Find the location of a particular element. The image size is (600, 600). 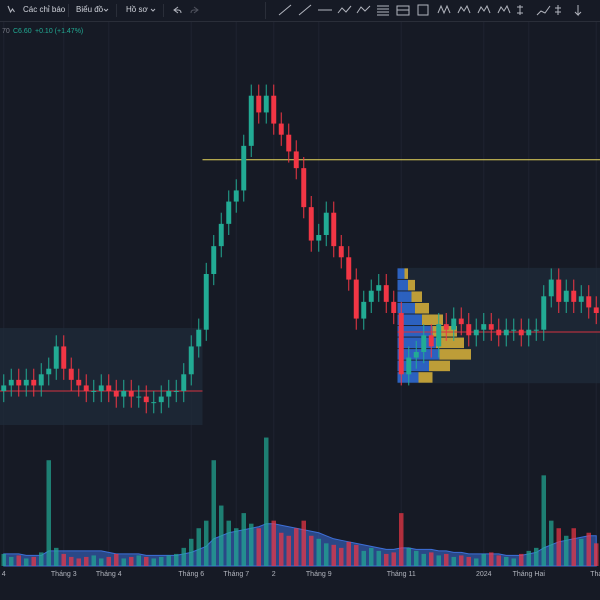

projection-tool is located at coordinates (543, 10).